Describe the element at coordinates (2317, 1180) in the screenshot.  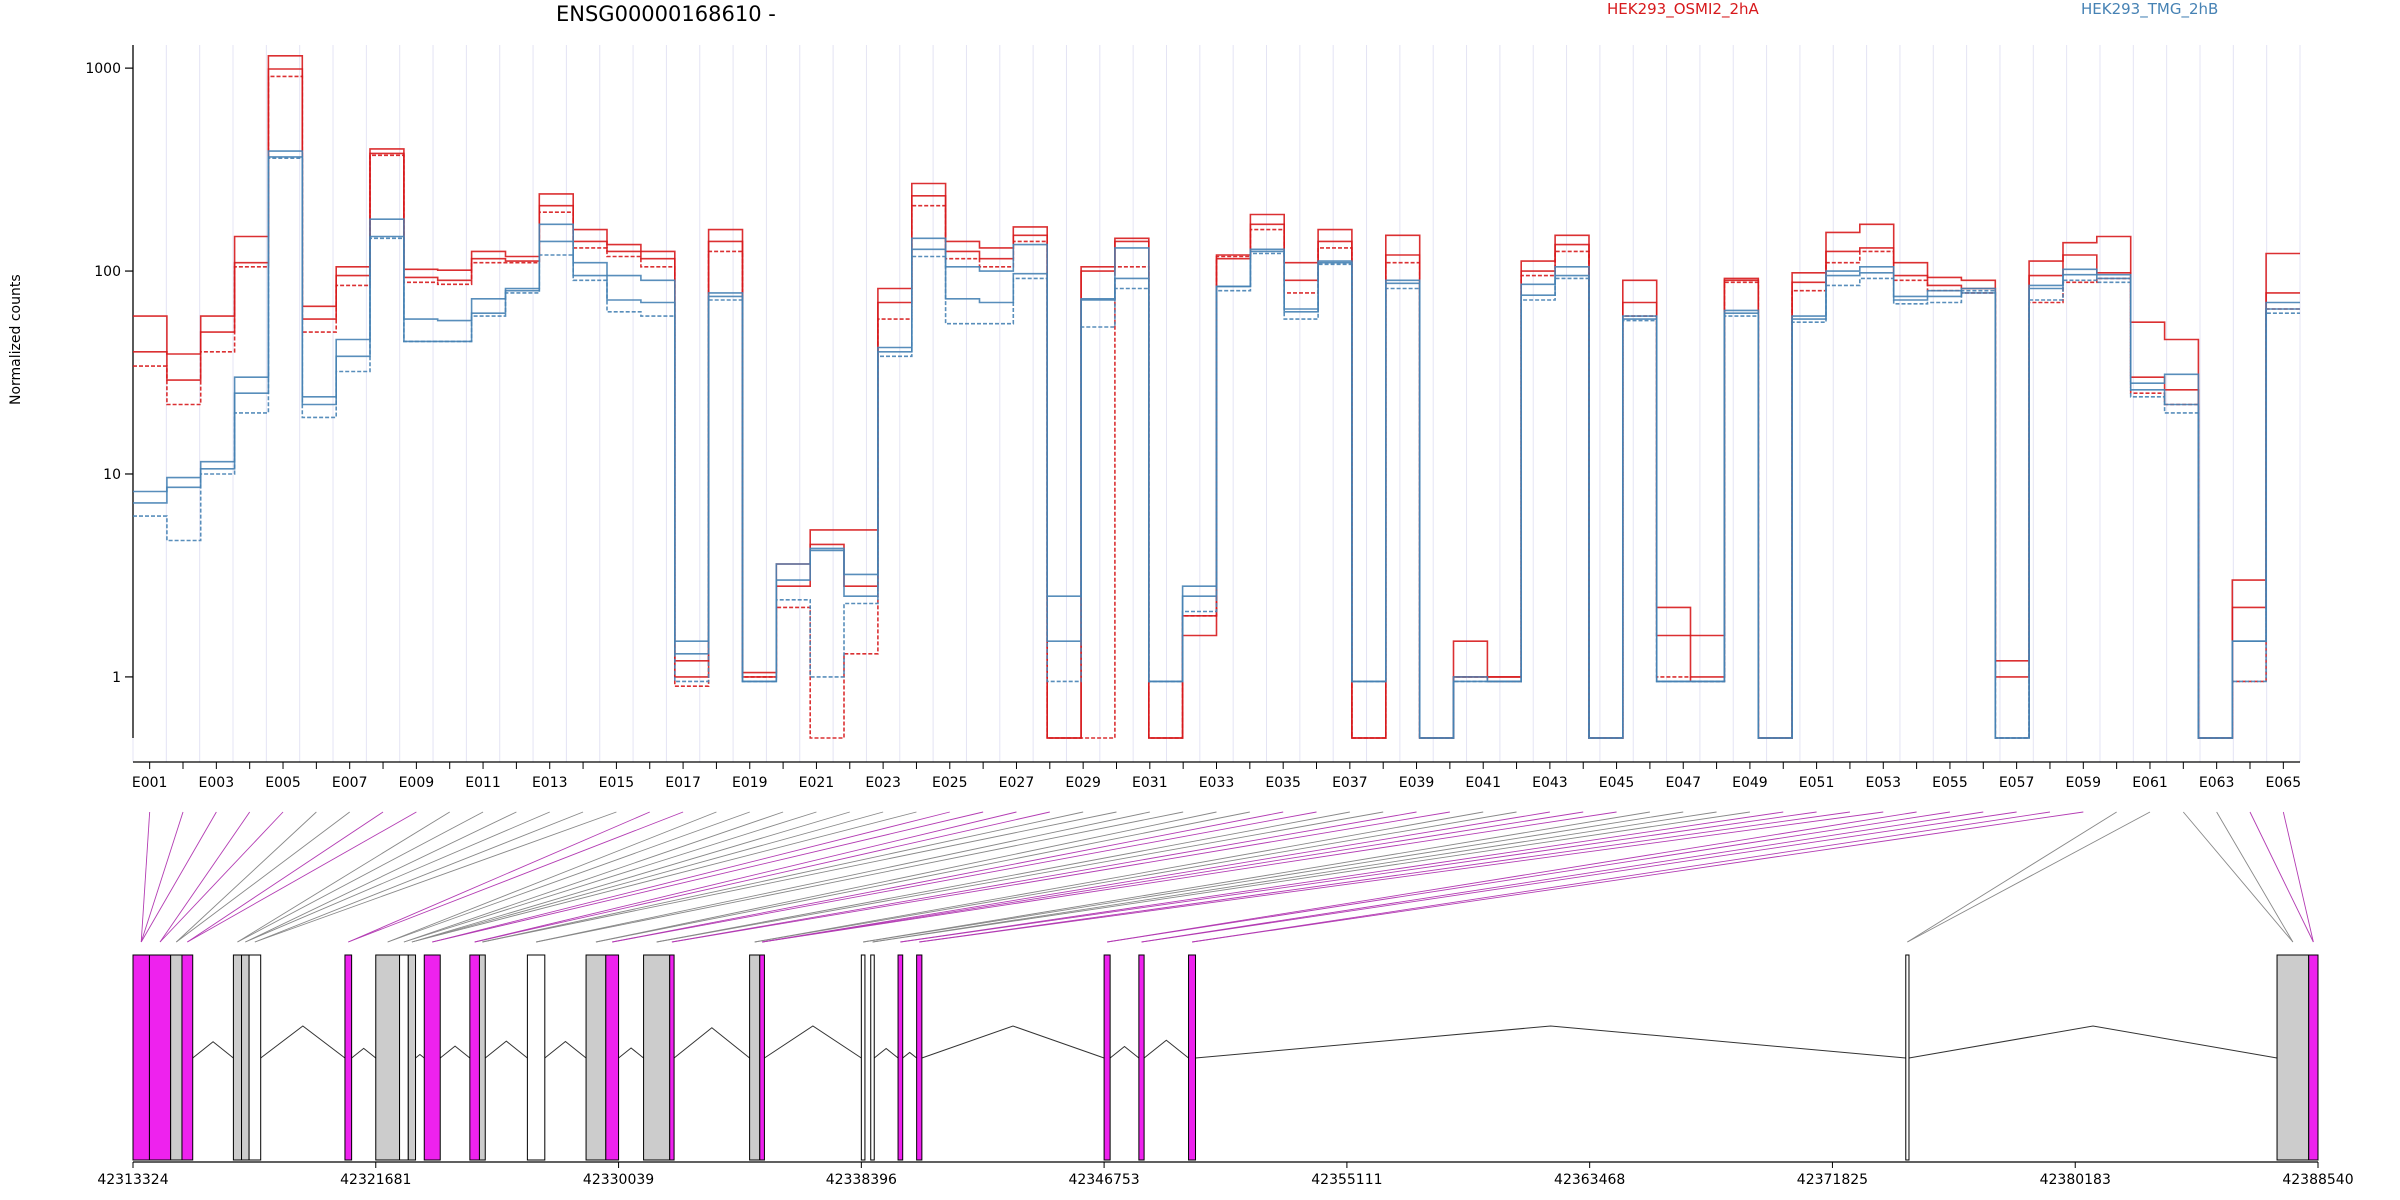
I see `coordinate-tick-label: 42388540` at that location.